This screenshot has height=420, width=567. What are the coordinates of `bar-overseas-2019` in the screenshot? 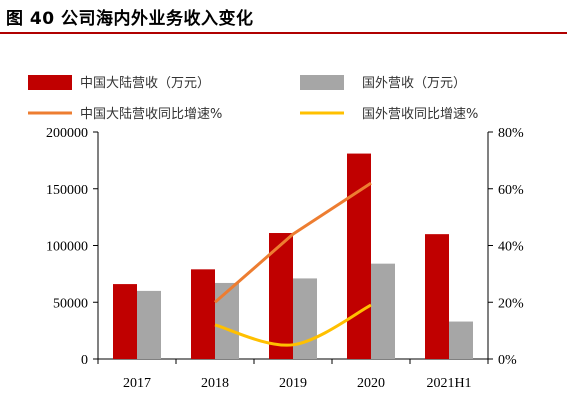 It's located at (305, 318).